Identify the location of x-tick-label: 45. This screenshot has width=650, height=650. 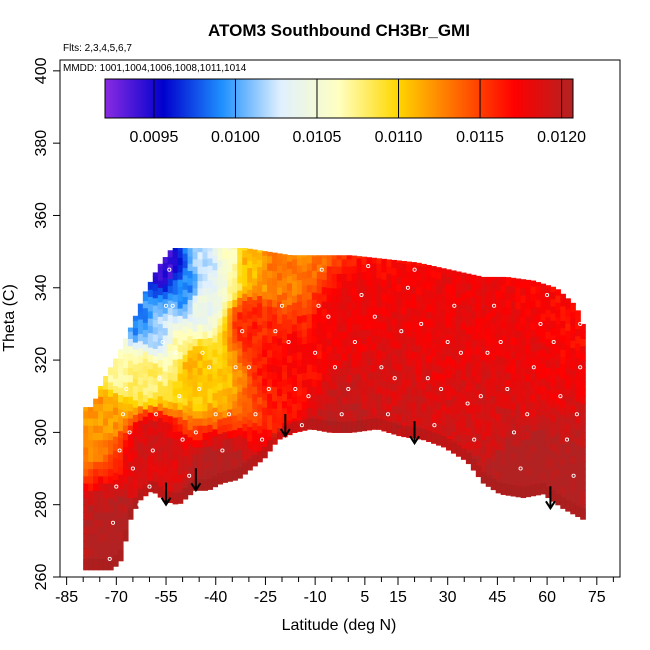
(497, 597).